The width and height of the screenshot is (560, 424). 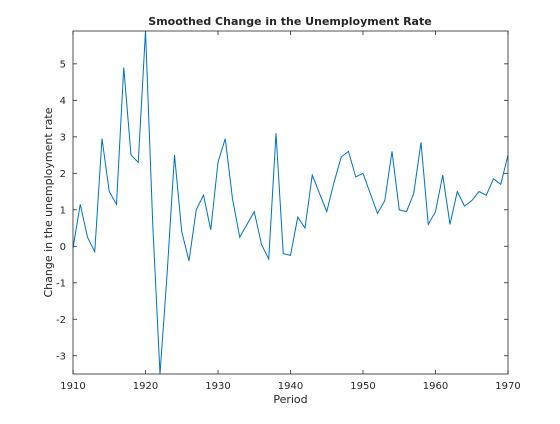 I want to click on y-tick-label: -2, so click(x=61, y=320).